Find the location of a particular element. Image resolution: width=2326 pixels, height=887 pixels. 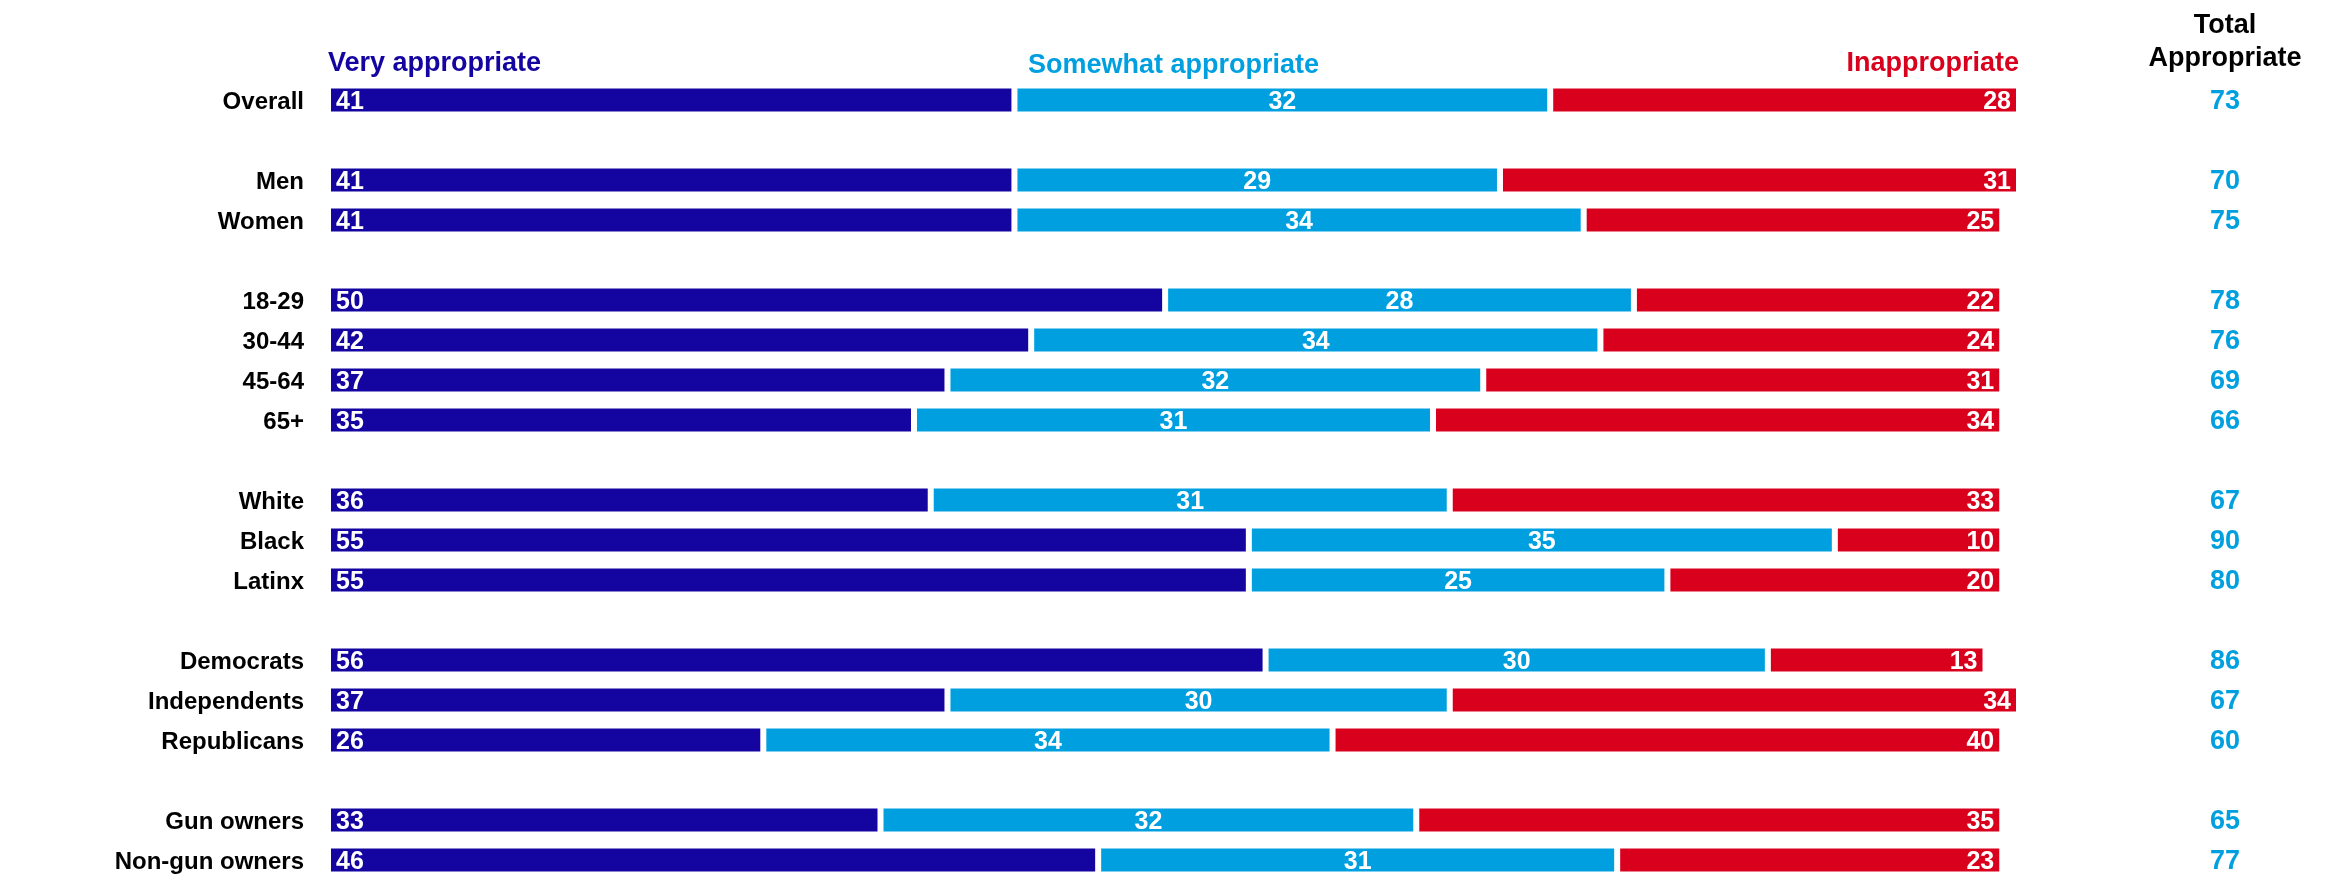

y-tick-label: White is located at coordinates (271, 500).